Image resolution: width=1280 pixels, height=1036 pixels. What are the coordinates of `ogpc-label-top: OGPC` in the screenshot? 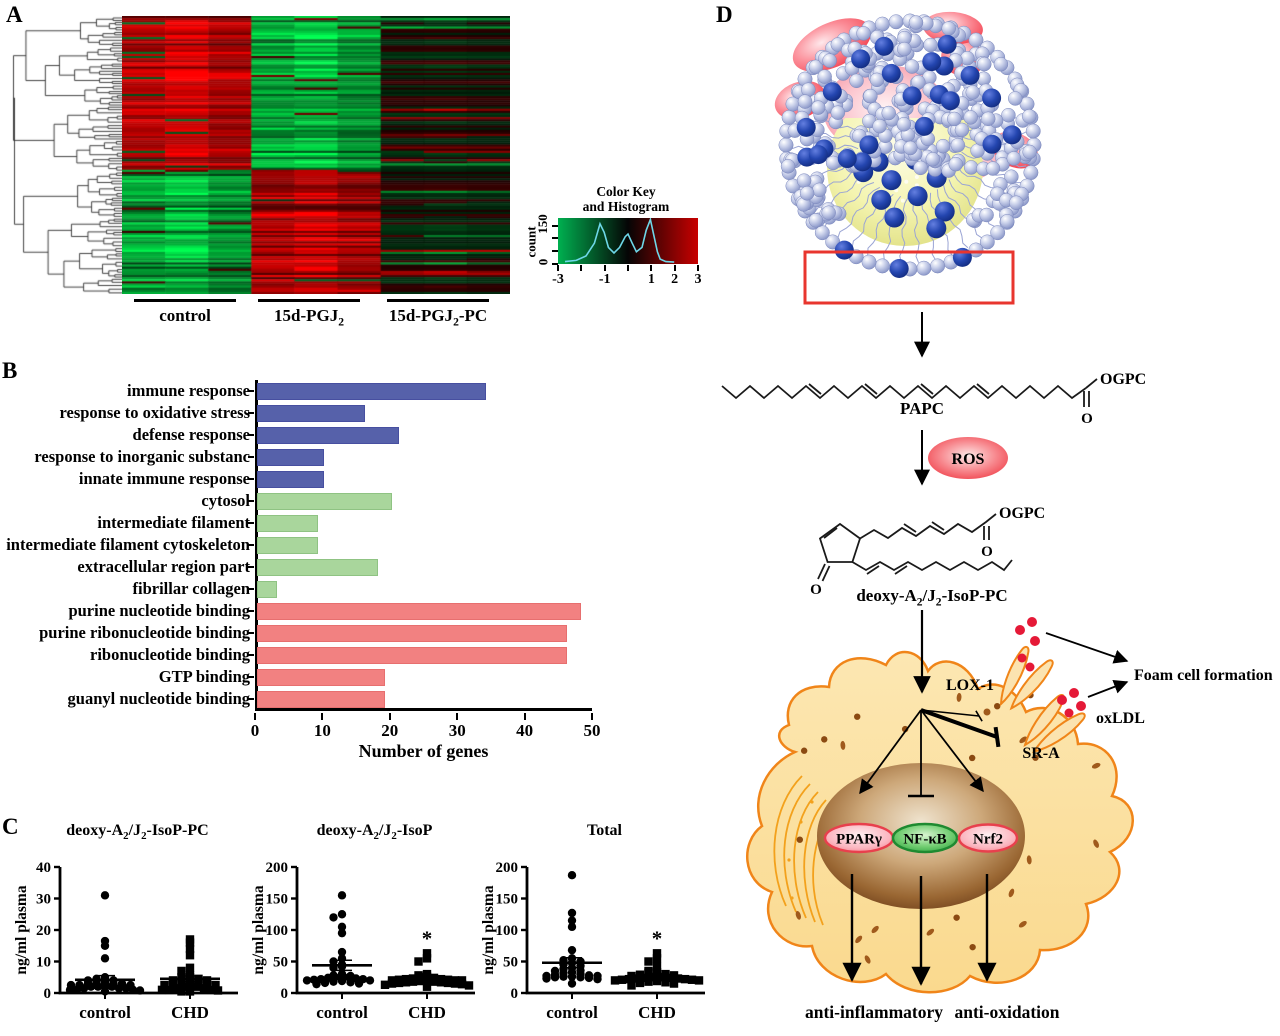 It's located at (1123, 379).